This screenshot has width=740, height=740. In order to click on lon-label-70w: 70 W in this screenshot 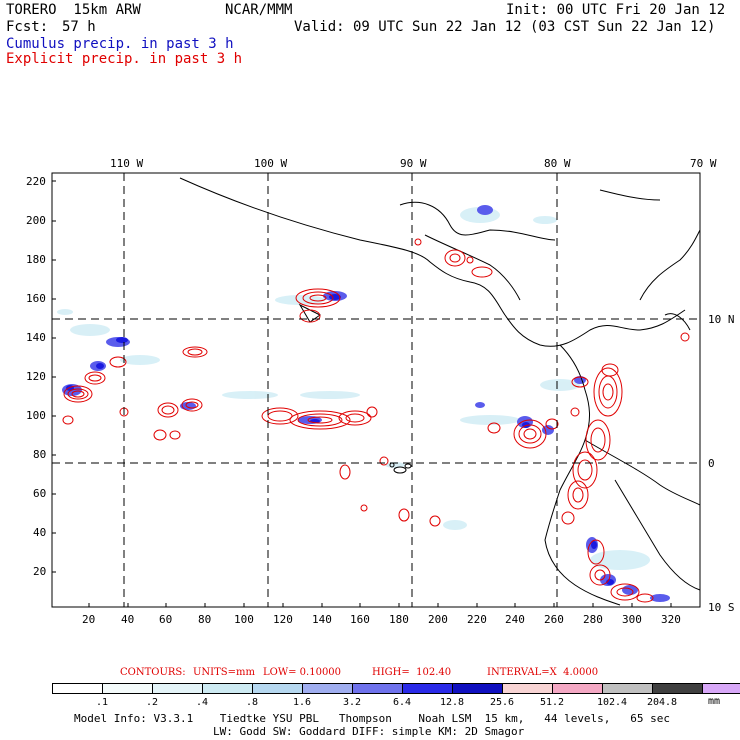, I will do `click(703, 163)`.